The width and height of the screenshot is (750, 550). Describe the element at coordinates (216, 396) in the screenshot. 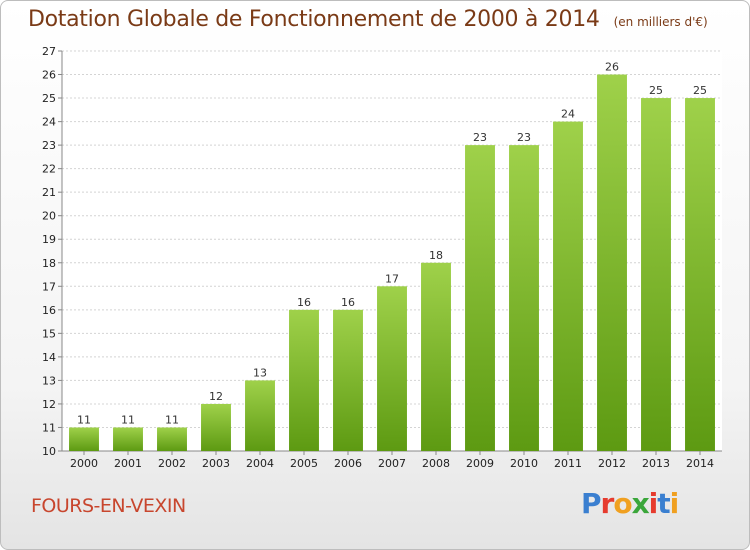

I see `data-label-2003: 12` at that location.